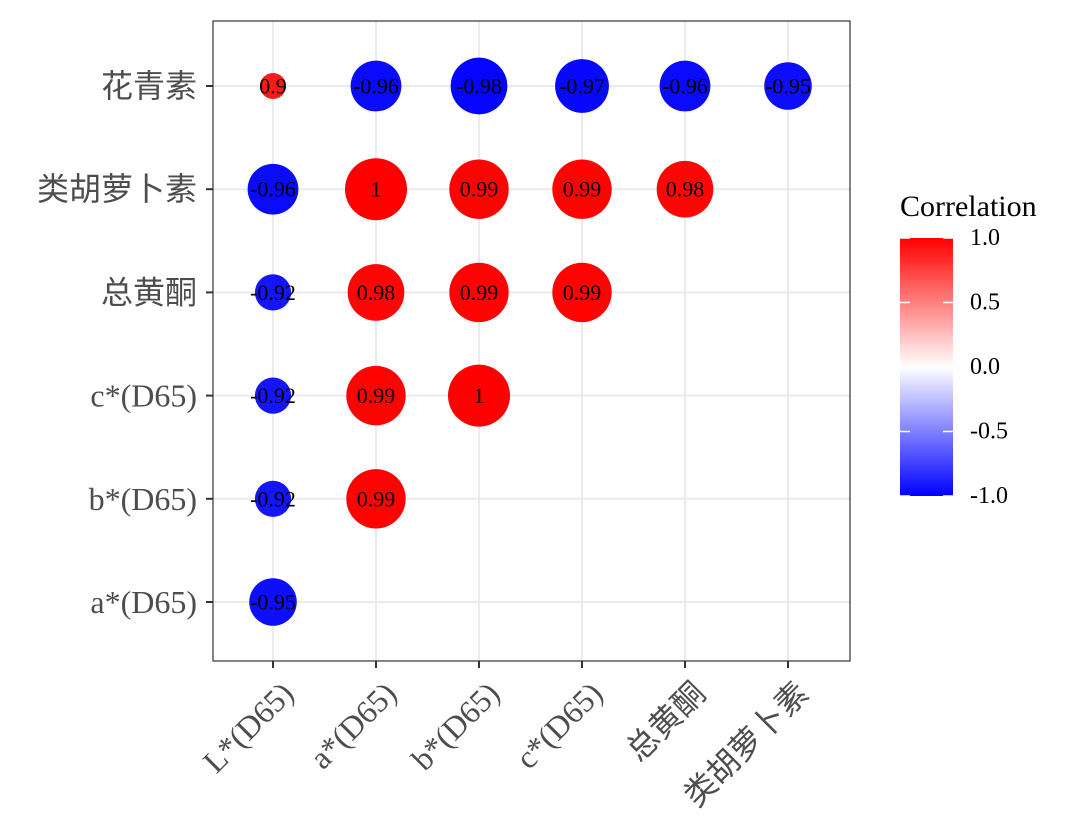 The height and width of the screenshot is (827, 1070). What do you see at coordinates (968, 206) in the screenshot?
I see `legend-title: Correlation` at bounding box center [968, 206].